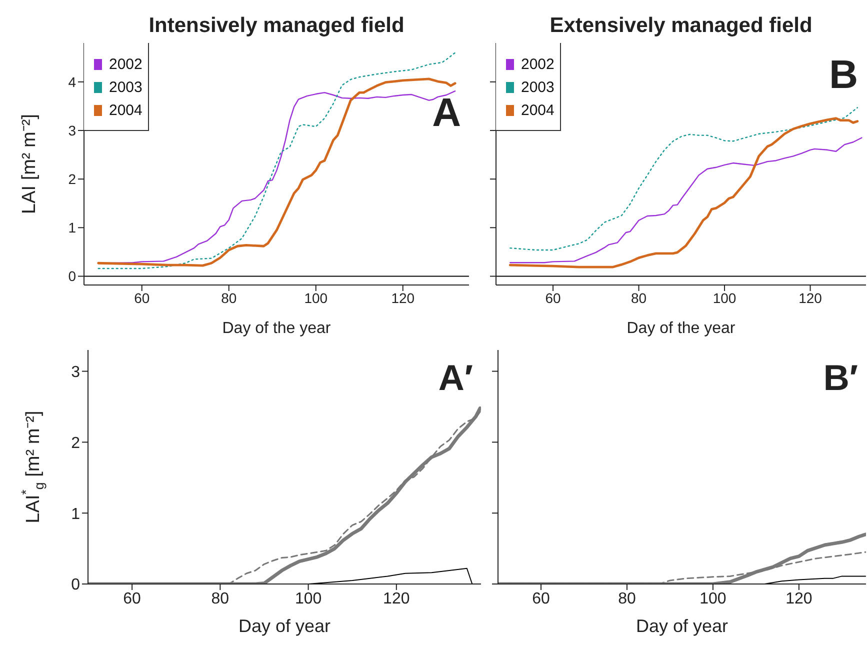  Describe the element at coordinates (277, 26) in the screenshot. I see `chart-title: Intensively managed field` at that location.